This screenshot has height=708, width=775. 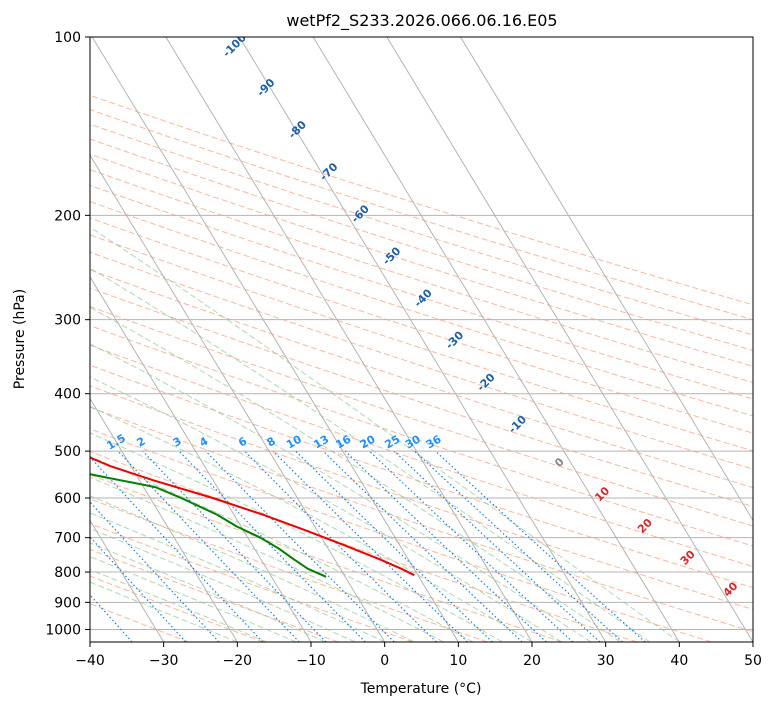 What do you see at coordinates (294, 441) in the screenshot?
I see `mixing-ratio-label: 10` at bounding box center [294, 441].